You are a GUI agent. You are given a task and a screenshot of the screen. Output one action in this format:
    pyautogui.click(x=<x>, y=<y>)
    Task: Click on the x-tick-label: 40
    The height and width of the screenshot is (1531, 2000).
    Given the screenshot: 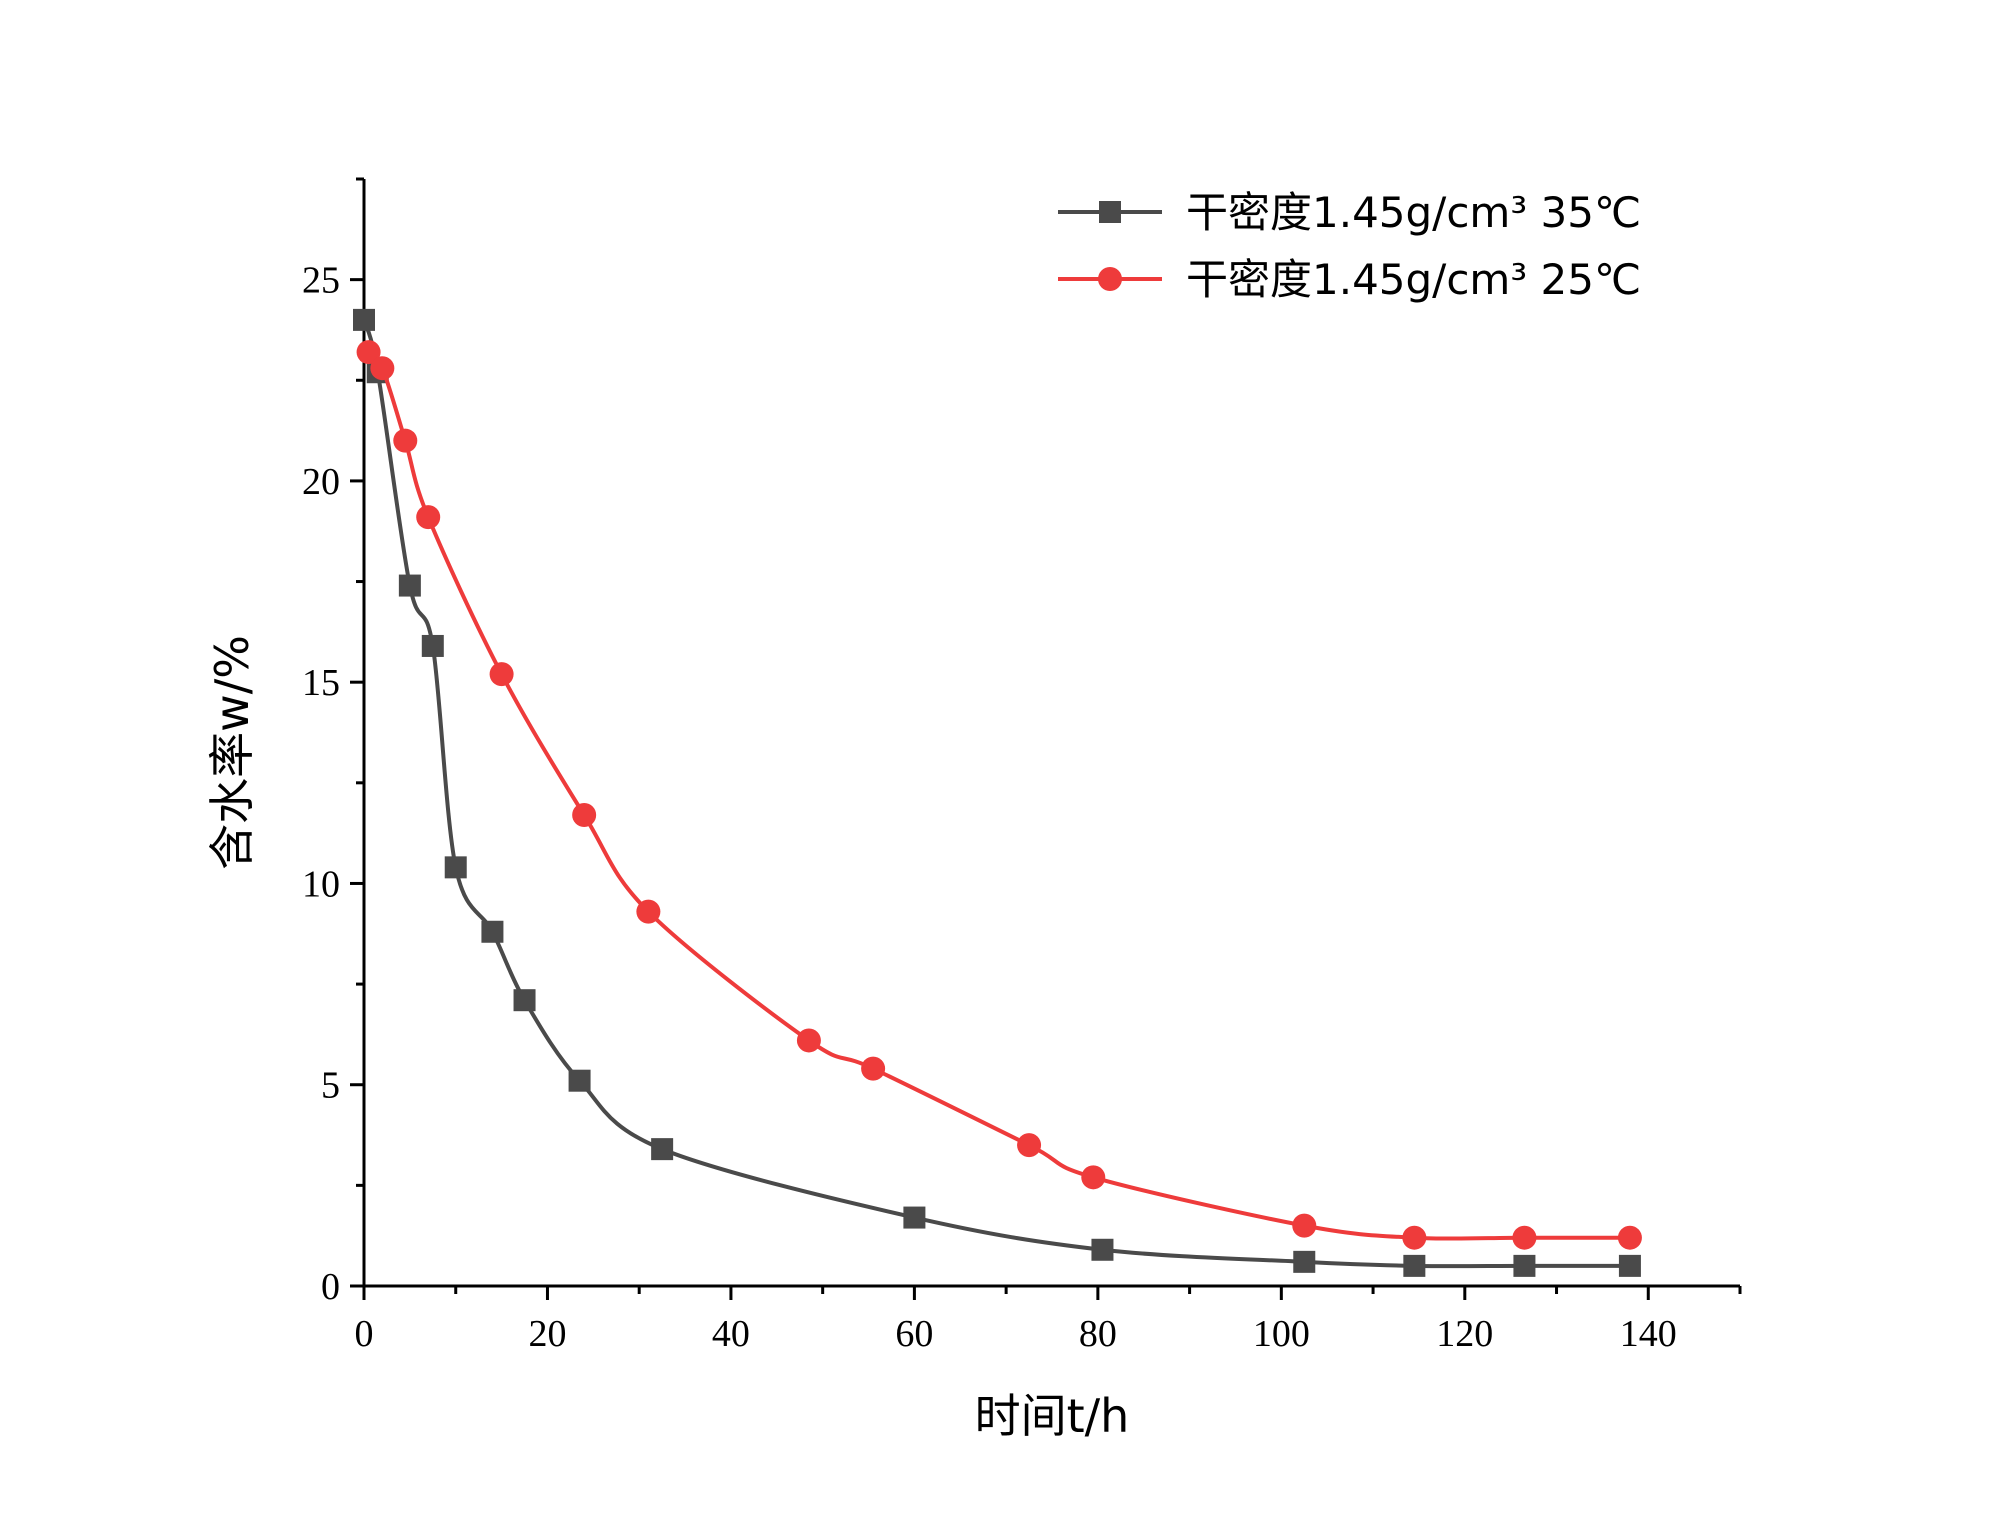 What is the action you would take?
    pyautogui.click(x=731, y=1334)
    